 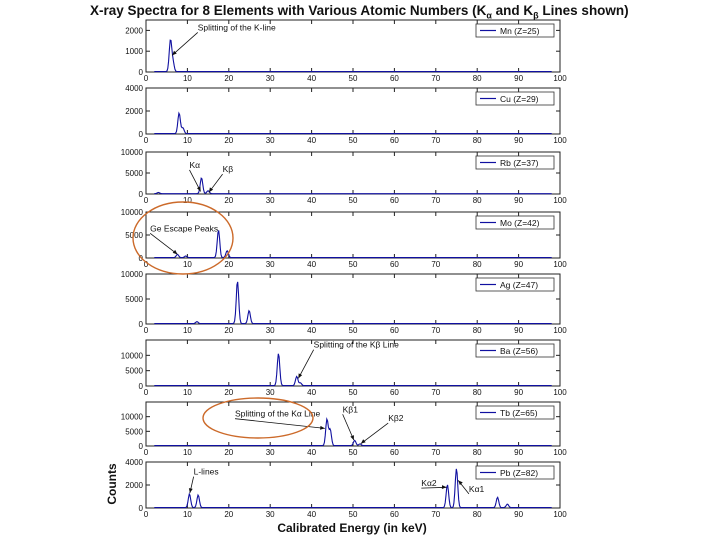 What do you see at coordinates (519, 351) in the screenshot?
I see `legend-label: Ba (Z=56)` at bounding box center [519, 351].